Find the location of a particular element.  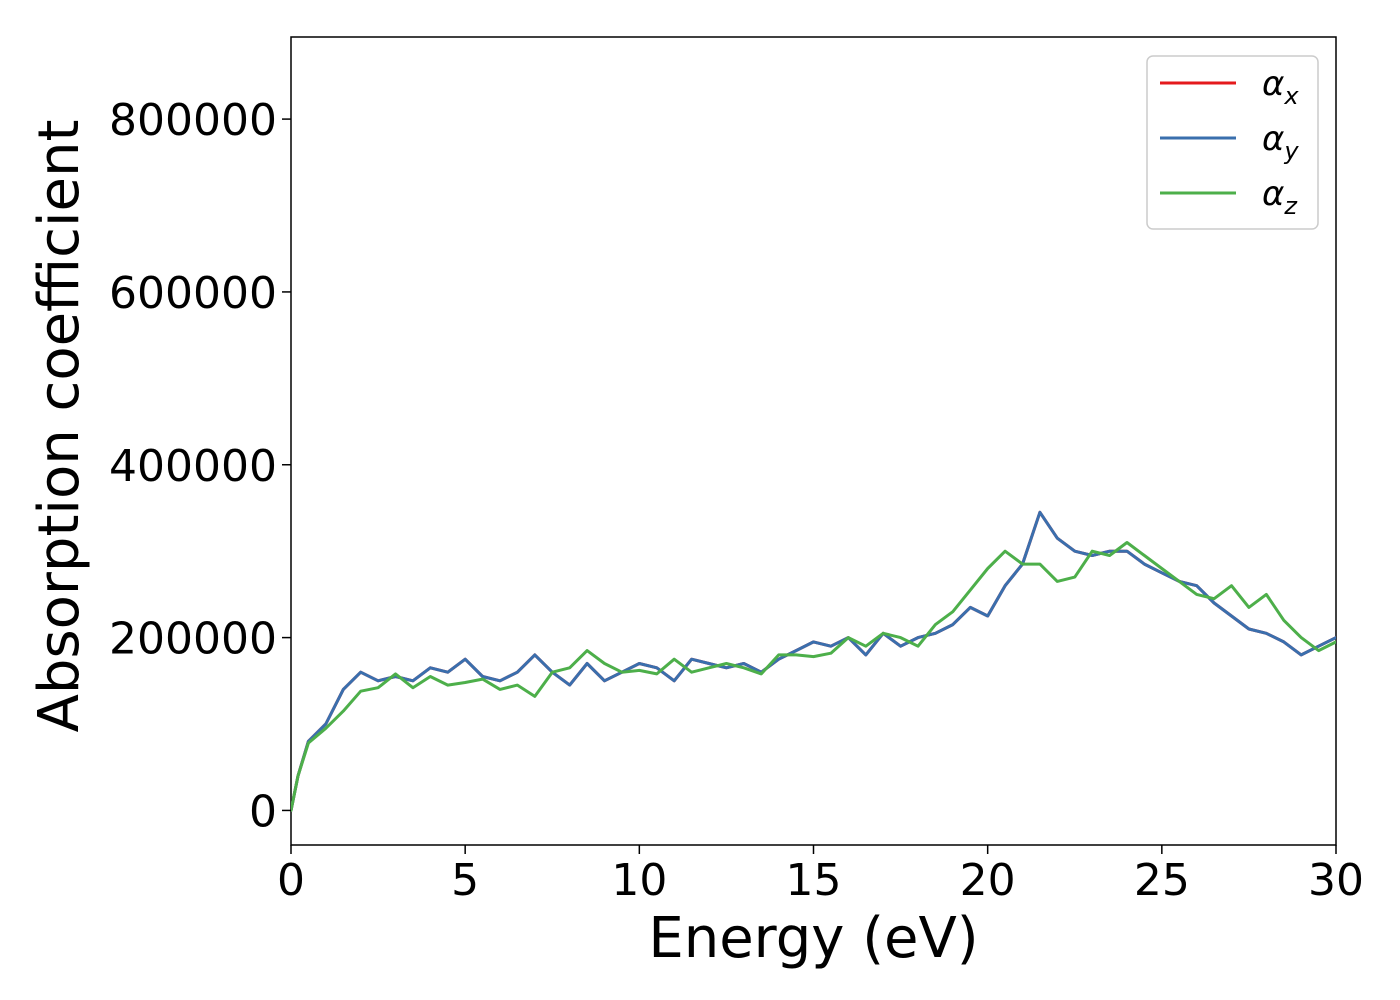

legend-item-alpha-y: αy is located at coordinates (1229, 142).